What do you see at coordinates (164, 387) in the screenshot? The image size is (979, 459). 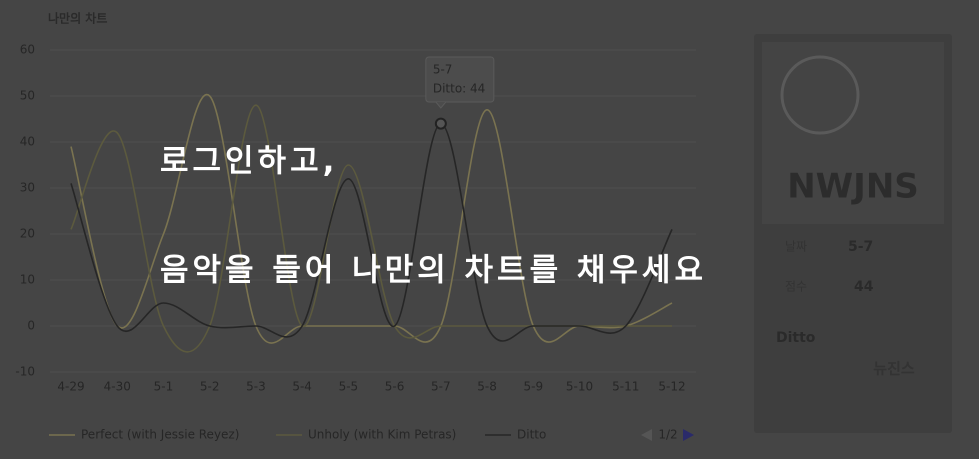 I see `x-tick-label: 5-1` at bounding box center [164, 387].